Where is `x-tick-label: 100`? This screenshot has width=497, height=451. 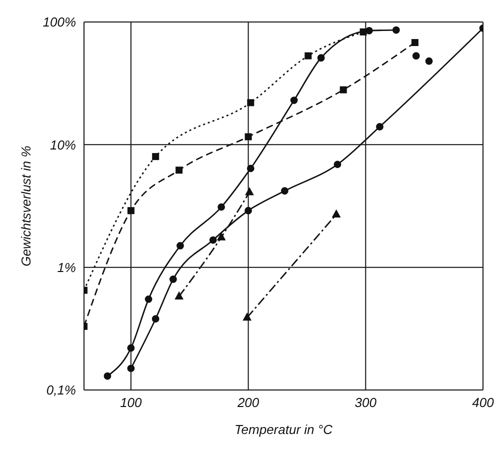 x-tick-label: 100 is located at coordinates (131, 402).